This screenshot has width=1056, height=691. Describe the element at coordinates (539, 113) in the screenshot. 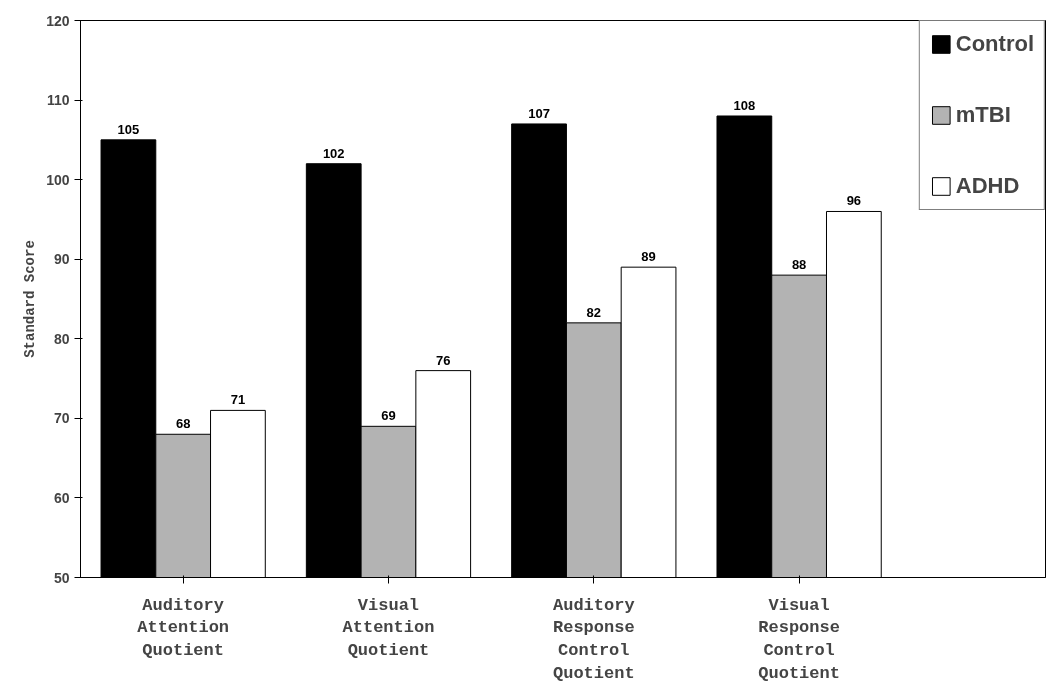

I see `data-label: 107` at that location.